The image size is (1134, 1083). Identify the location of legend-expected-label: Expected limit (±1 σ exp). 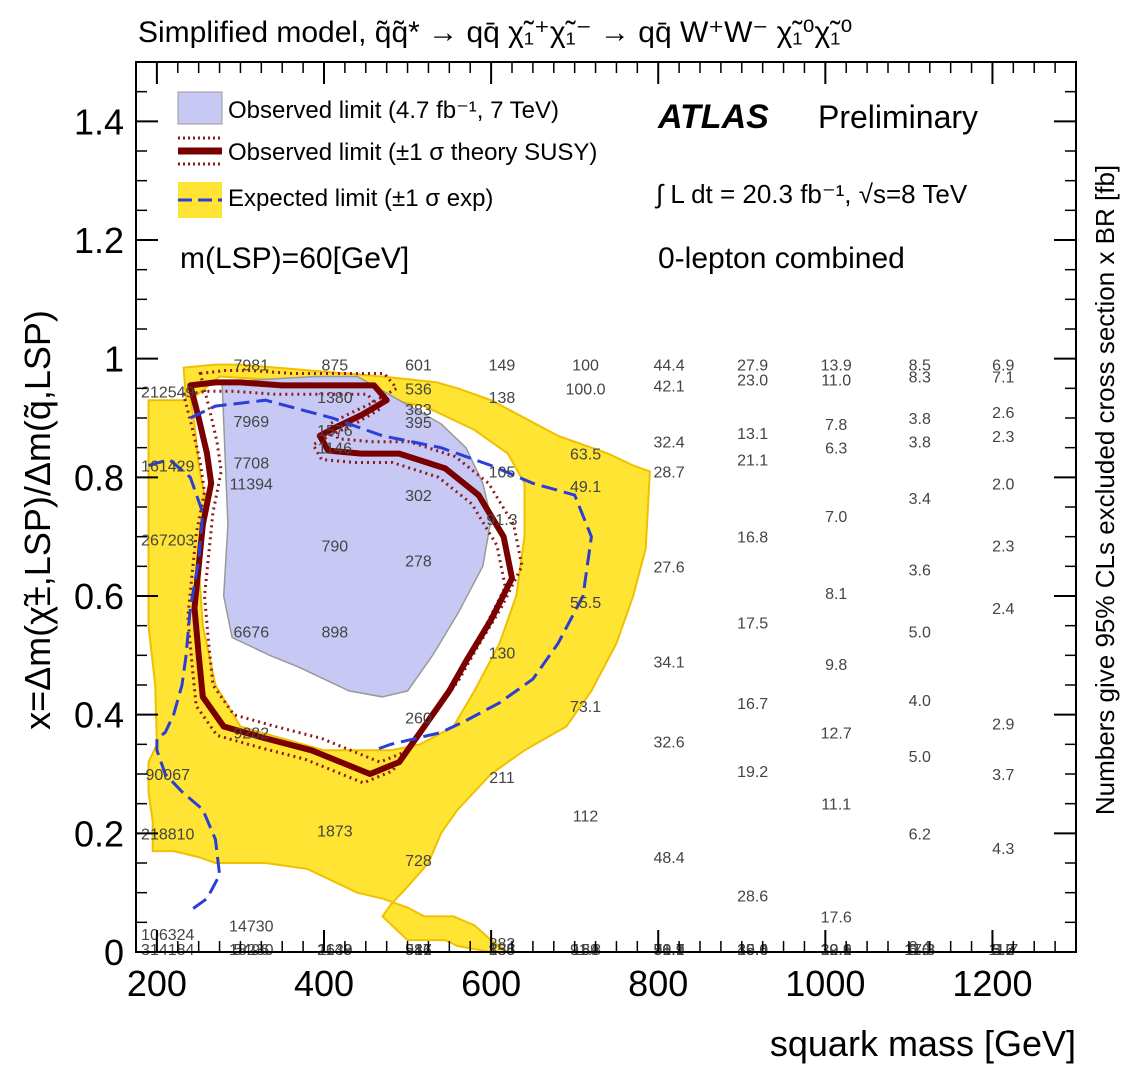
(360, 198).